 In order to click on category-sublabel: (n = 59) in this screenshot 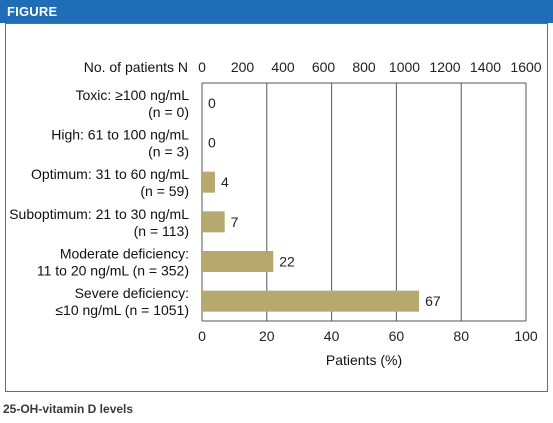, I will do `click(164, 191)`.